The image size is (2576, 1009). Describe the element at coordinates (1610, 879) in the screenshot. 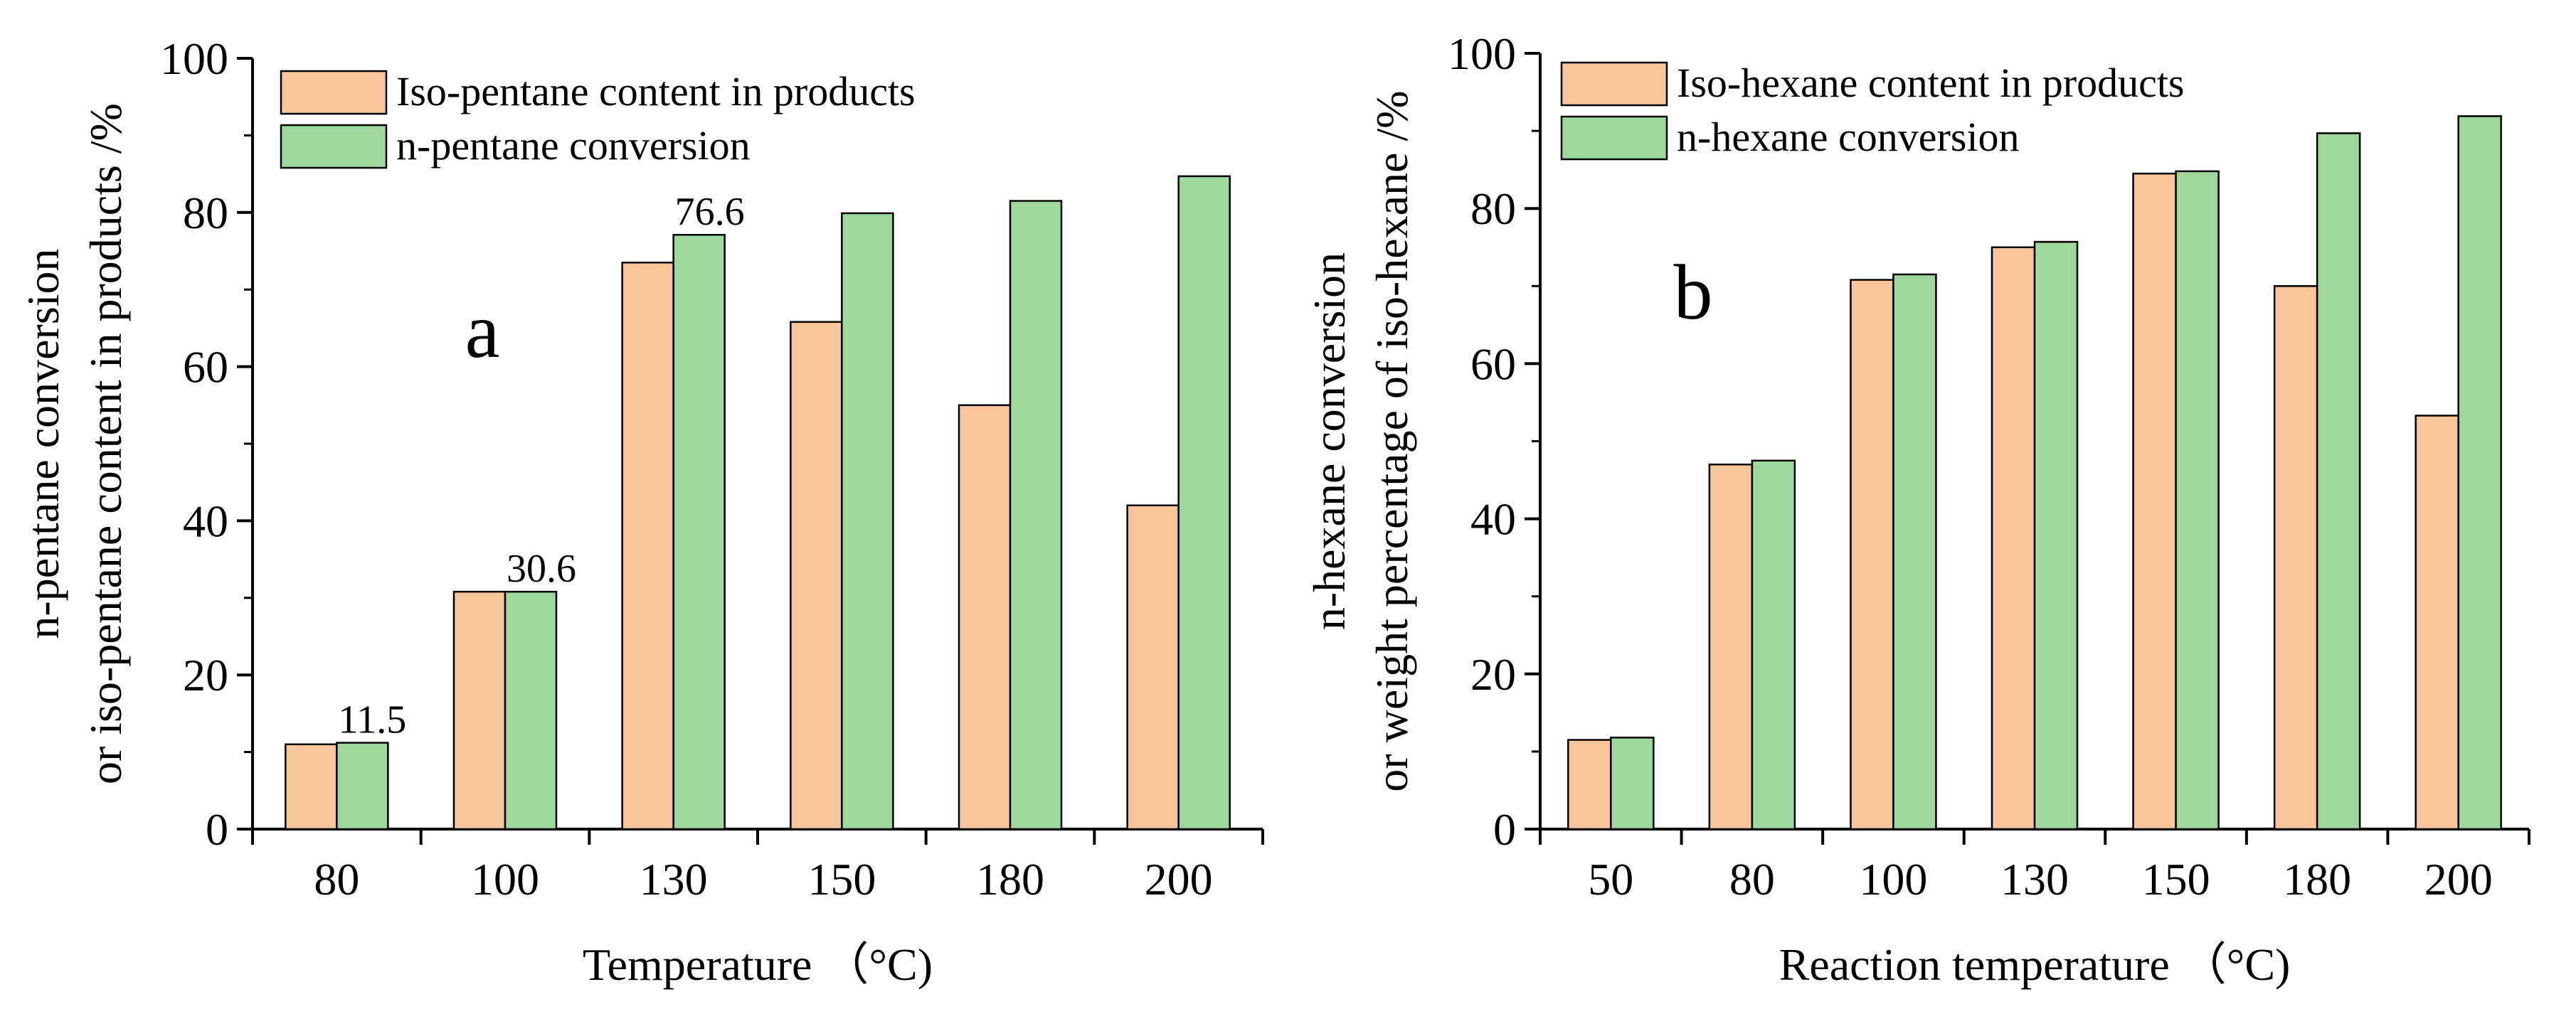

I see `x-tick-label: 50` at that location.